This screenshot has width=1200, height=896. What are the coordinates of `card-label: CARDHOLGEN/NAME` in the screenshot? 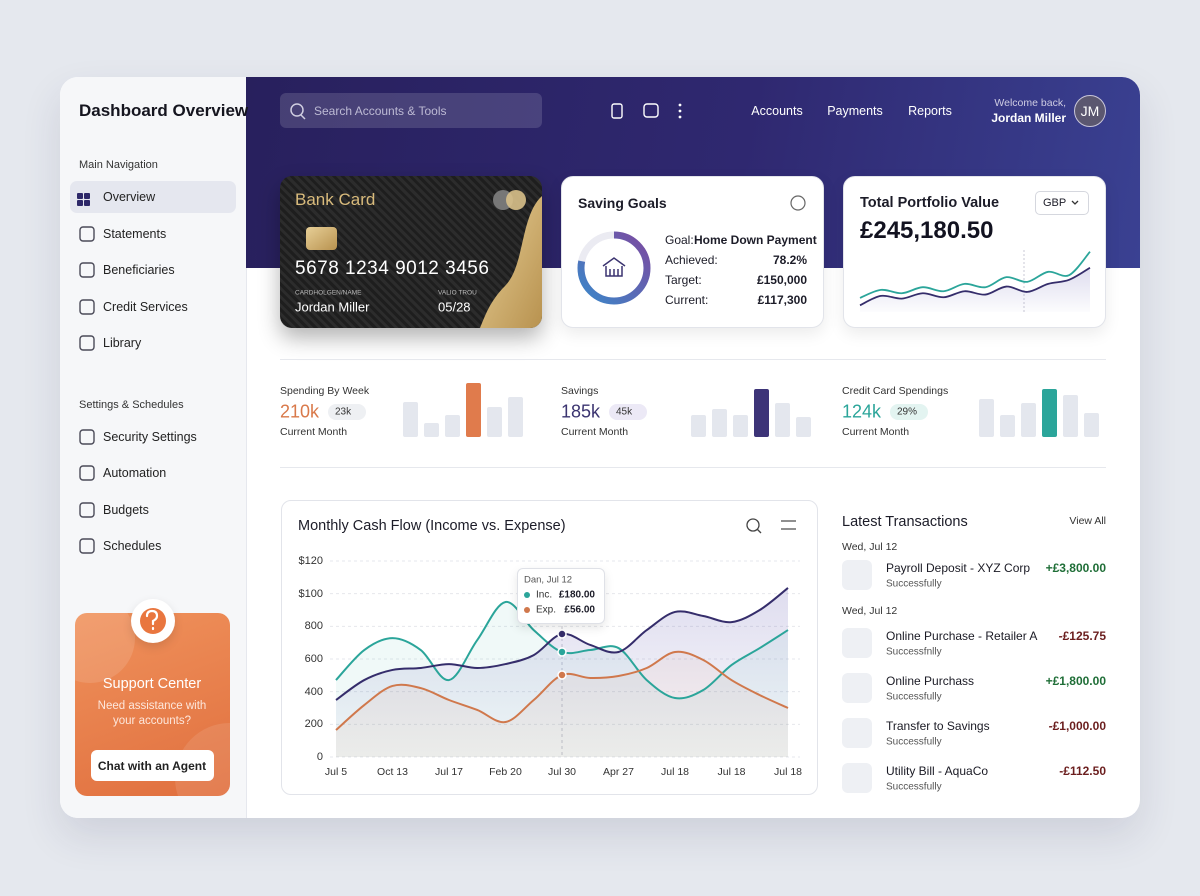 It's located at (328, 293).